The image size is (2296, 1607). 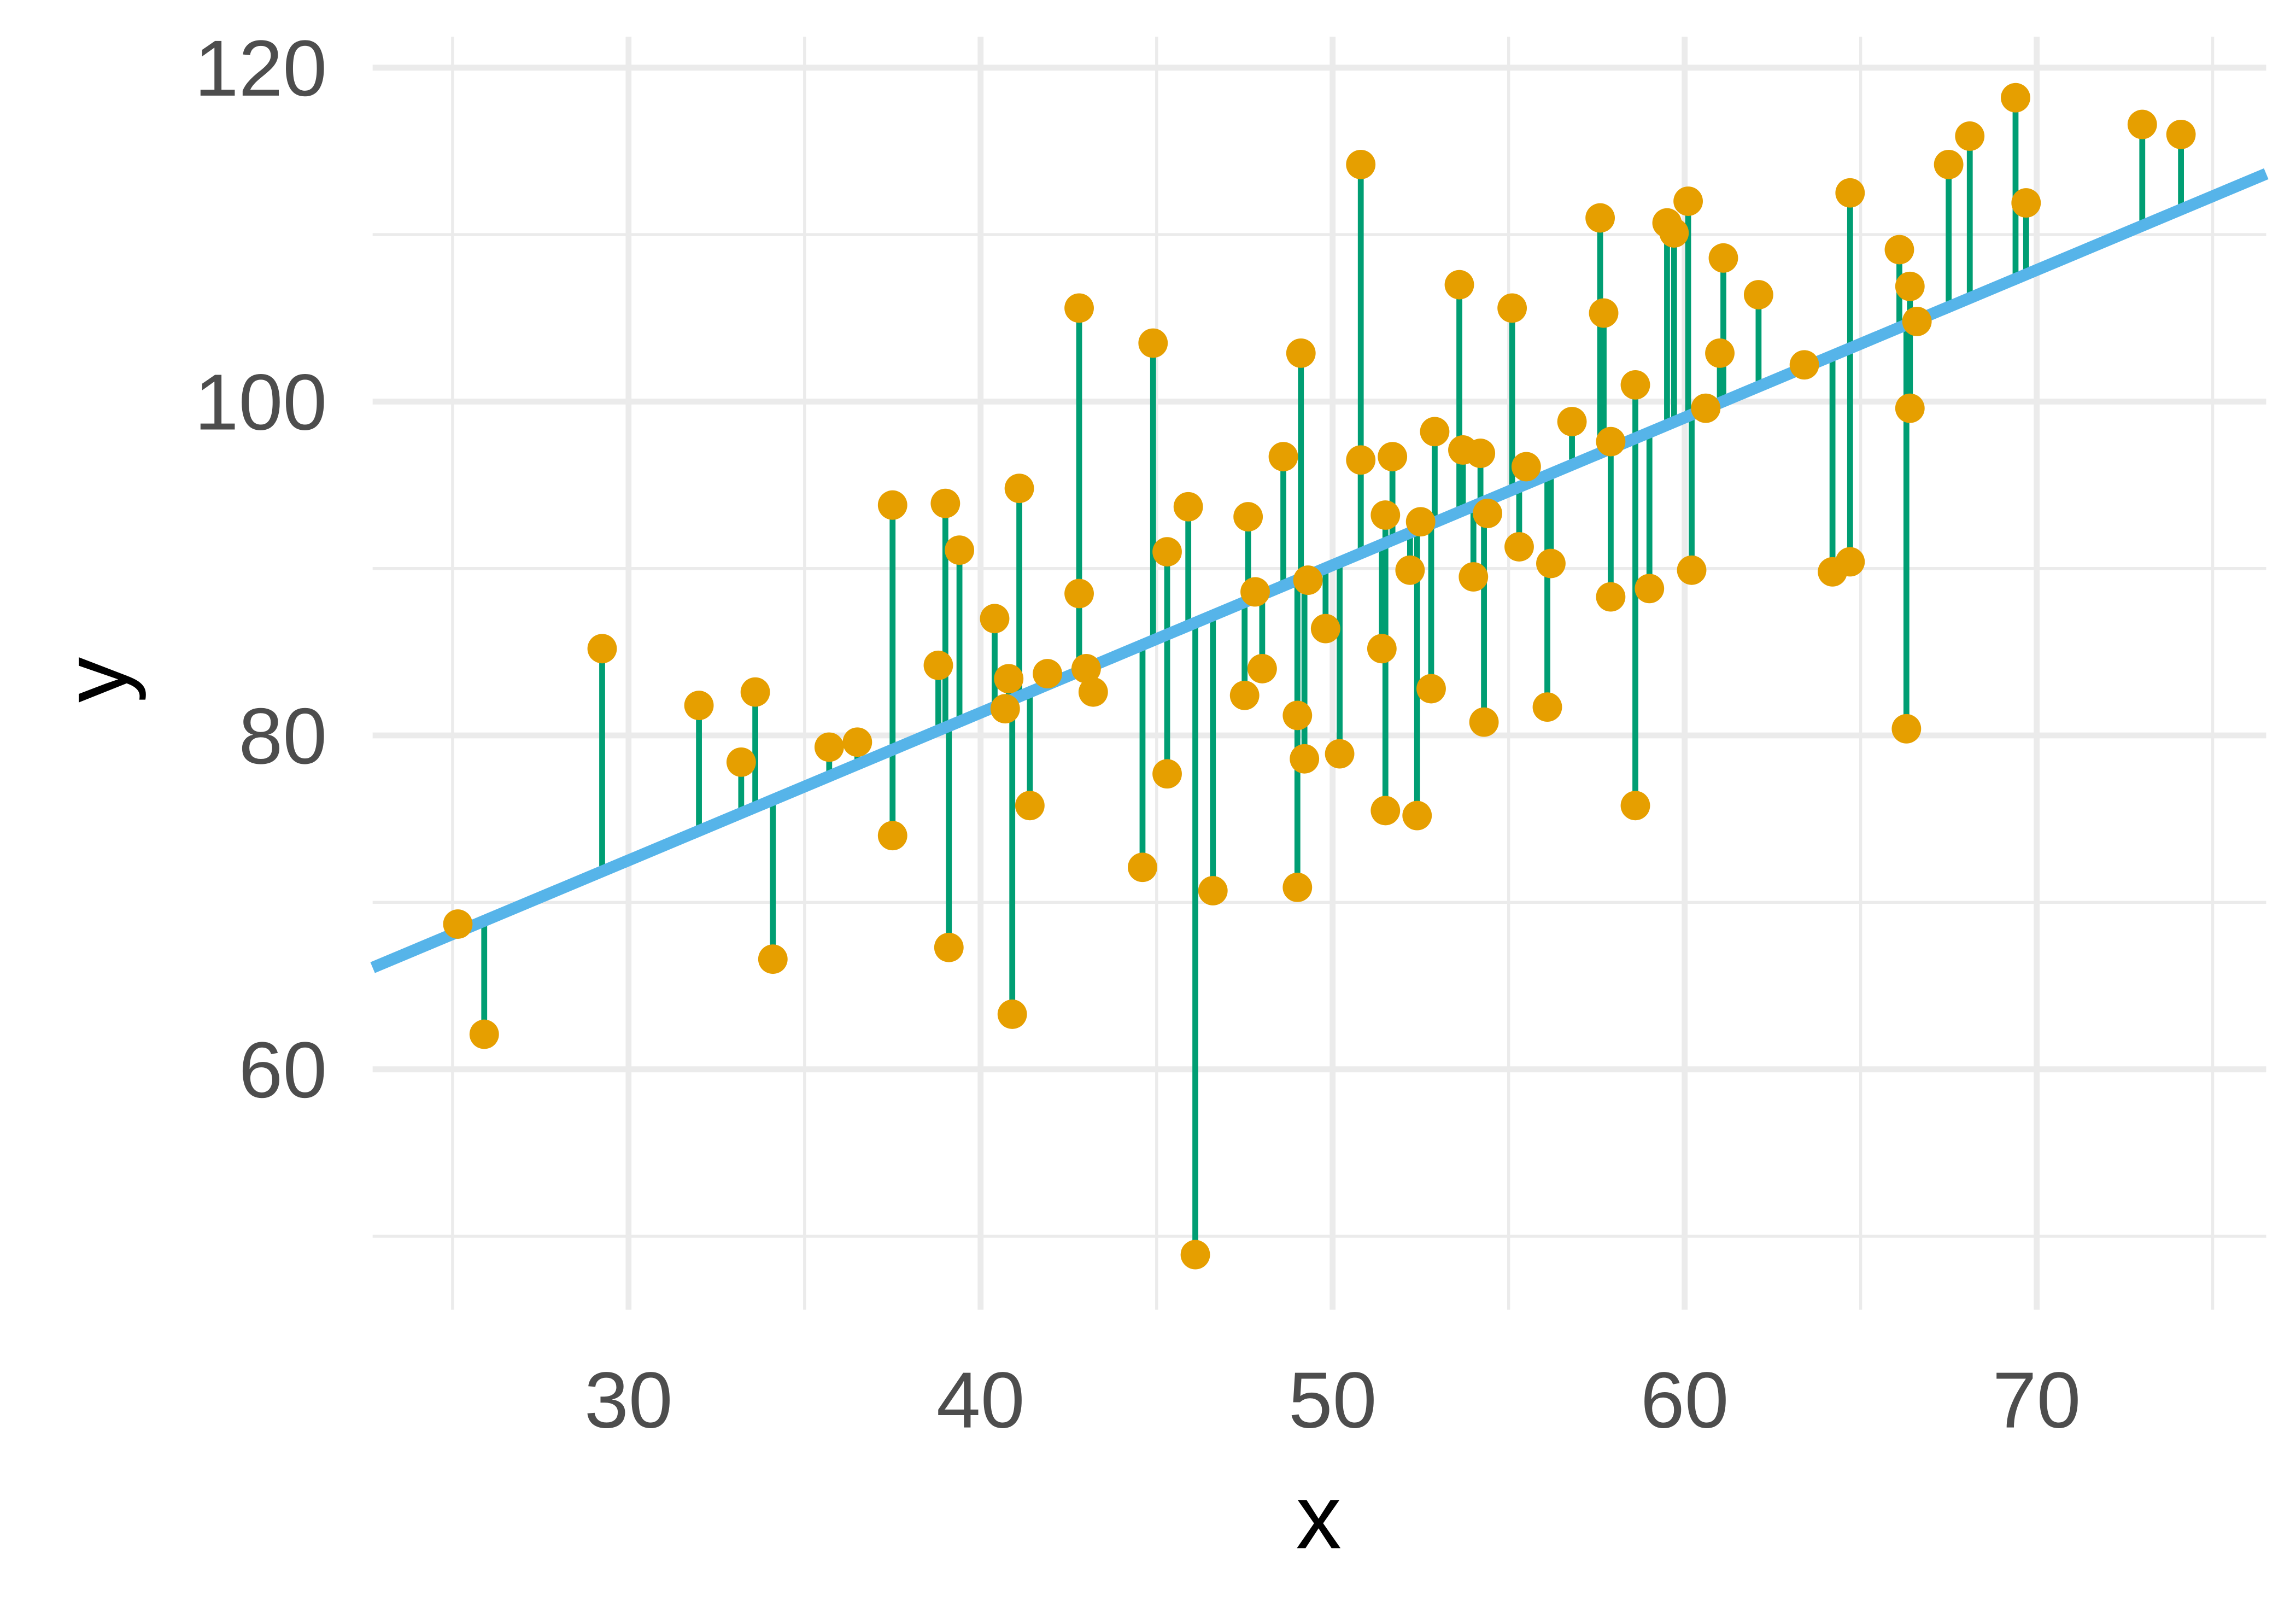 I want to click on y-tick-label: 60, so click(x=283, y=1069).